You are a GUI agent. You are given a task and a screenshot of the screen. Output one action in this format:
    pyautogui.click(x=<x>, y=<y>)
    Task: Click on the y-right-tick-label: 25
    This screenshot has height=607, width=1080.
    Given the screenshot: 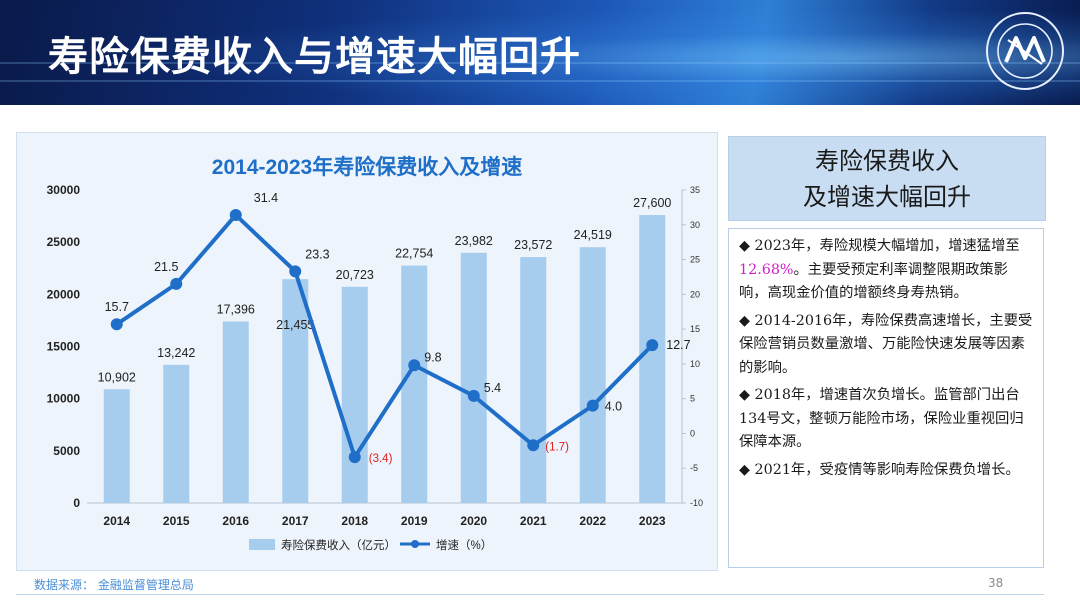 What is the action you would take?
    pyautogui.click(x=695, y=260)
    